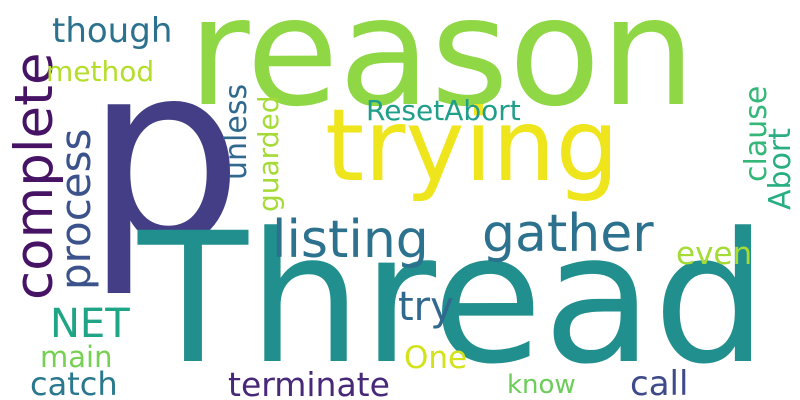 Image resolution: width=800 pixels, height=400 pixels. Describe the element at coordinates (541, 385) in the screenshot. I see `word-know: know` at that location.